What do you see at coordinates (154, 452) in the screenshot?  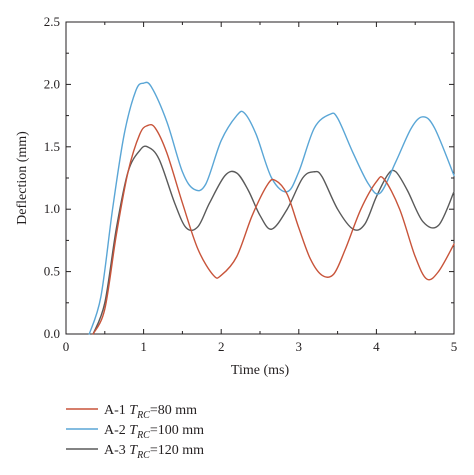 I see `legend-label: A-3 TRC=120 mm` at bounding box center [154, 452].